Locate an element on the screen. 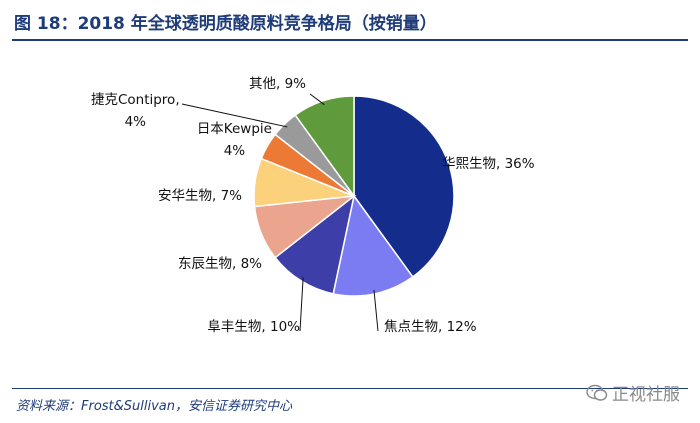  watermark: 正视社服 is located at coordinates (633, 392).